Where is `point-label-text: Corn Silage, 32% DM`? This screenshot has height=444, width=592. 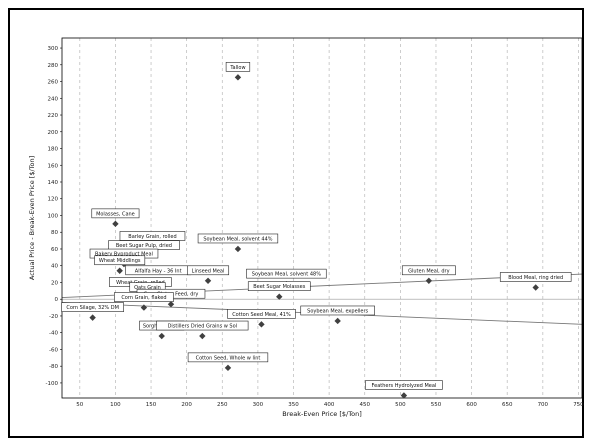
point-label-text: Corn Silage, 32% DM is located at coordinates (92, 308).